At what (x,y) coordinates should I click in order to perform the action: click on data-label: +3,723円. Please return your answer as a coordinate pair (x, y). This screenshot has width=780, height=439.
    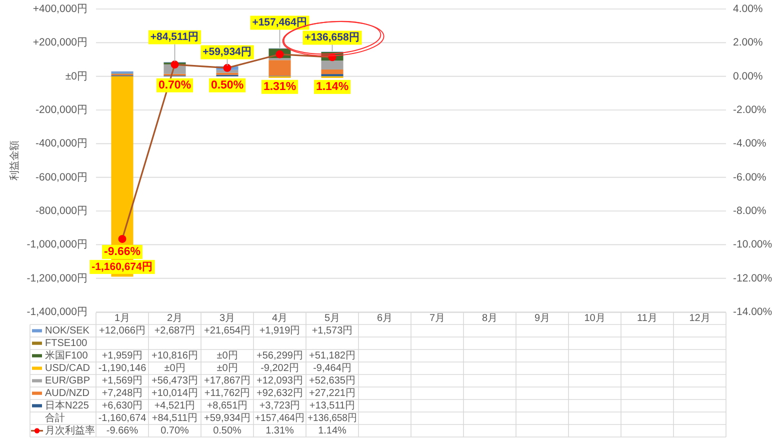
    Looking at the image, I should click on (279, 406).